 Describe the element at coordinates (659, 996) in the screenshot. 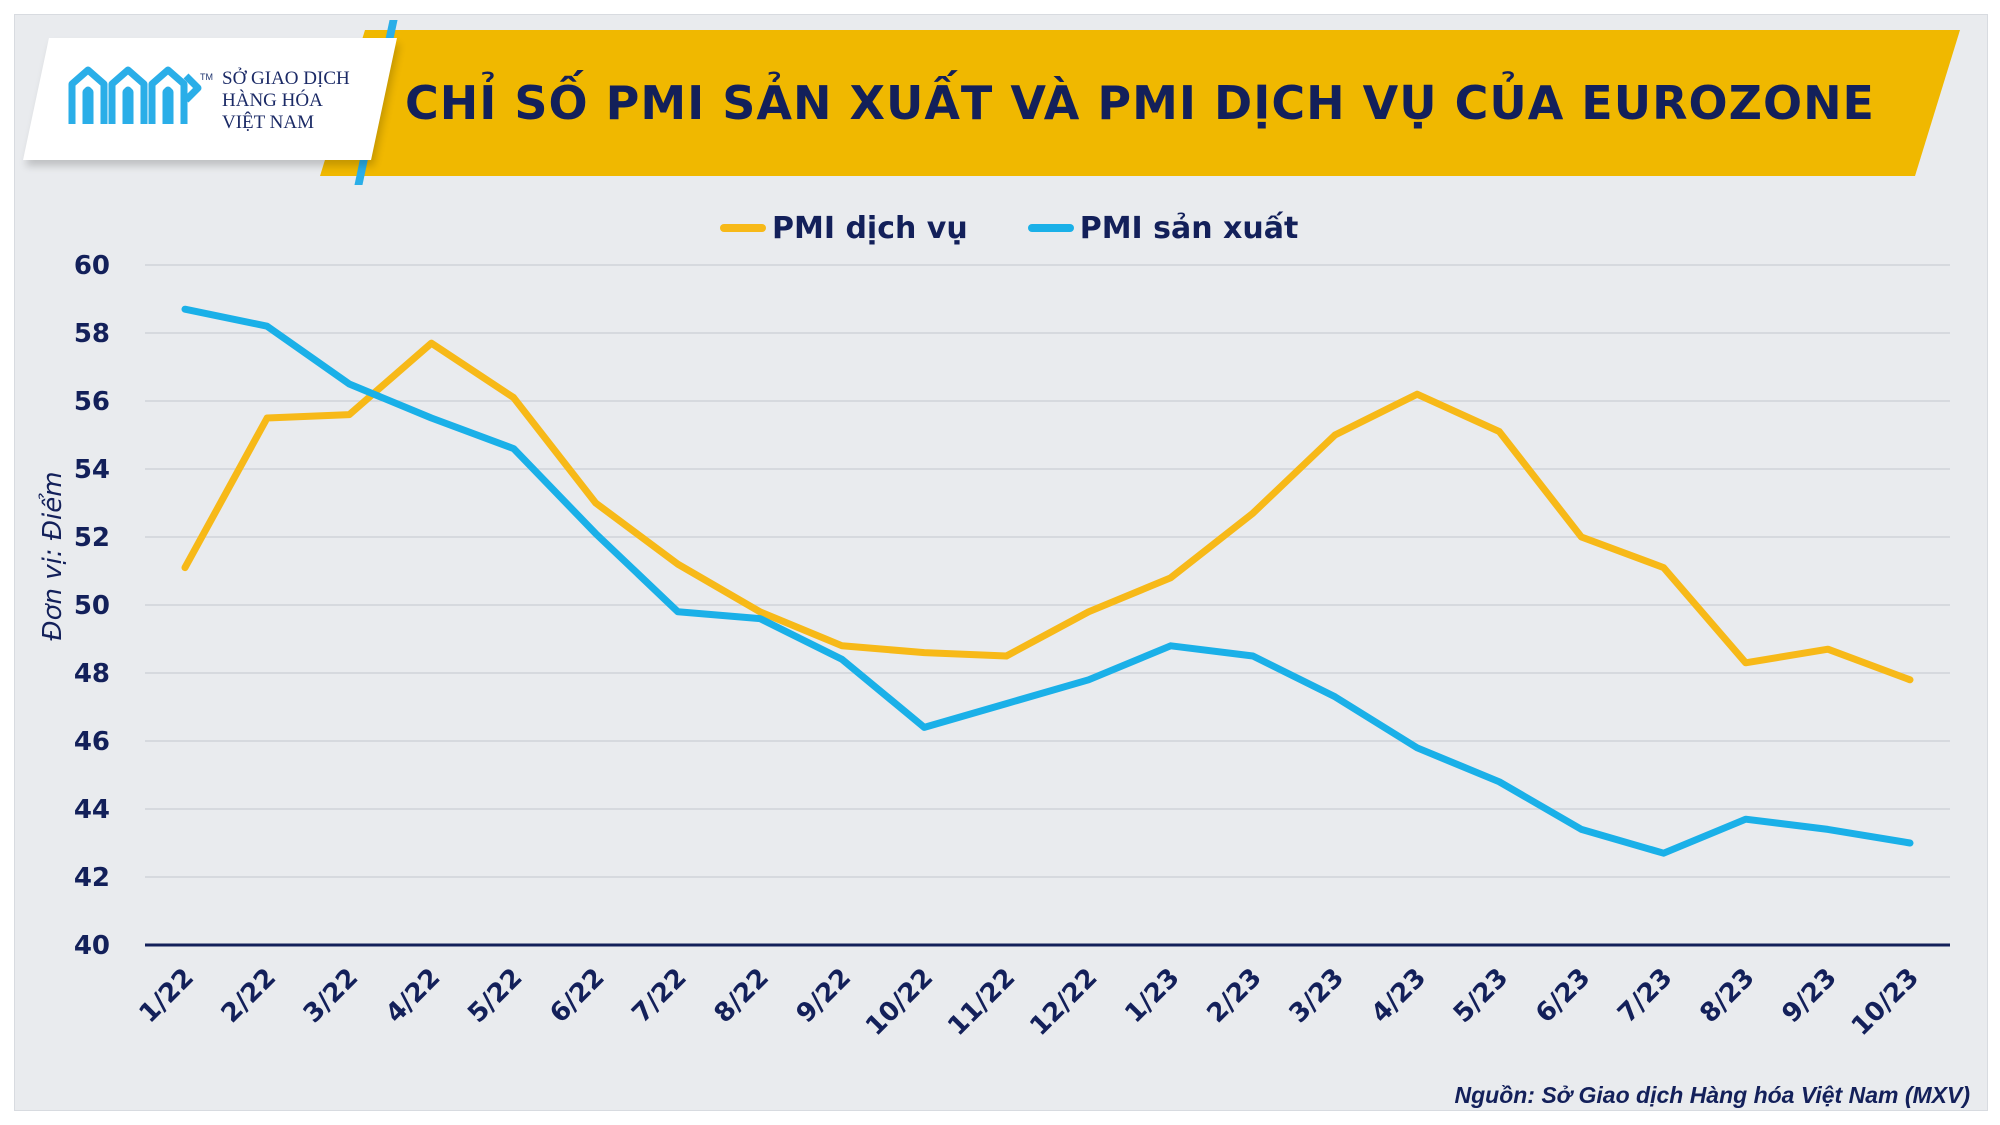

I see `x-tick-label: 7/22` at that location.